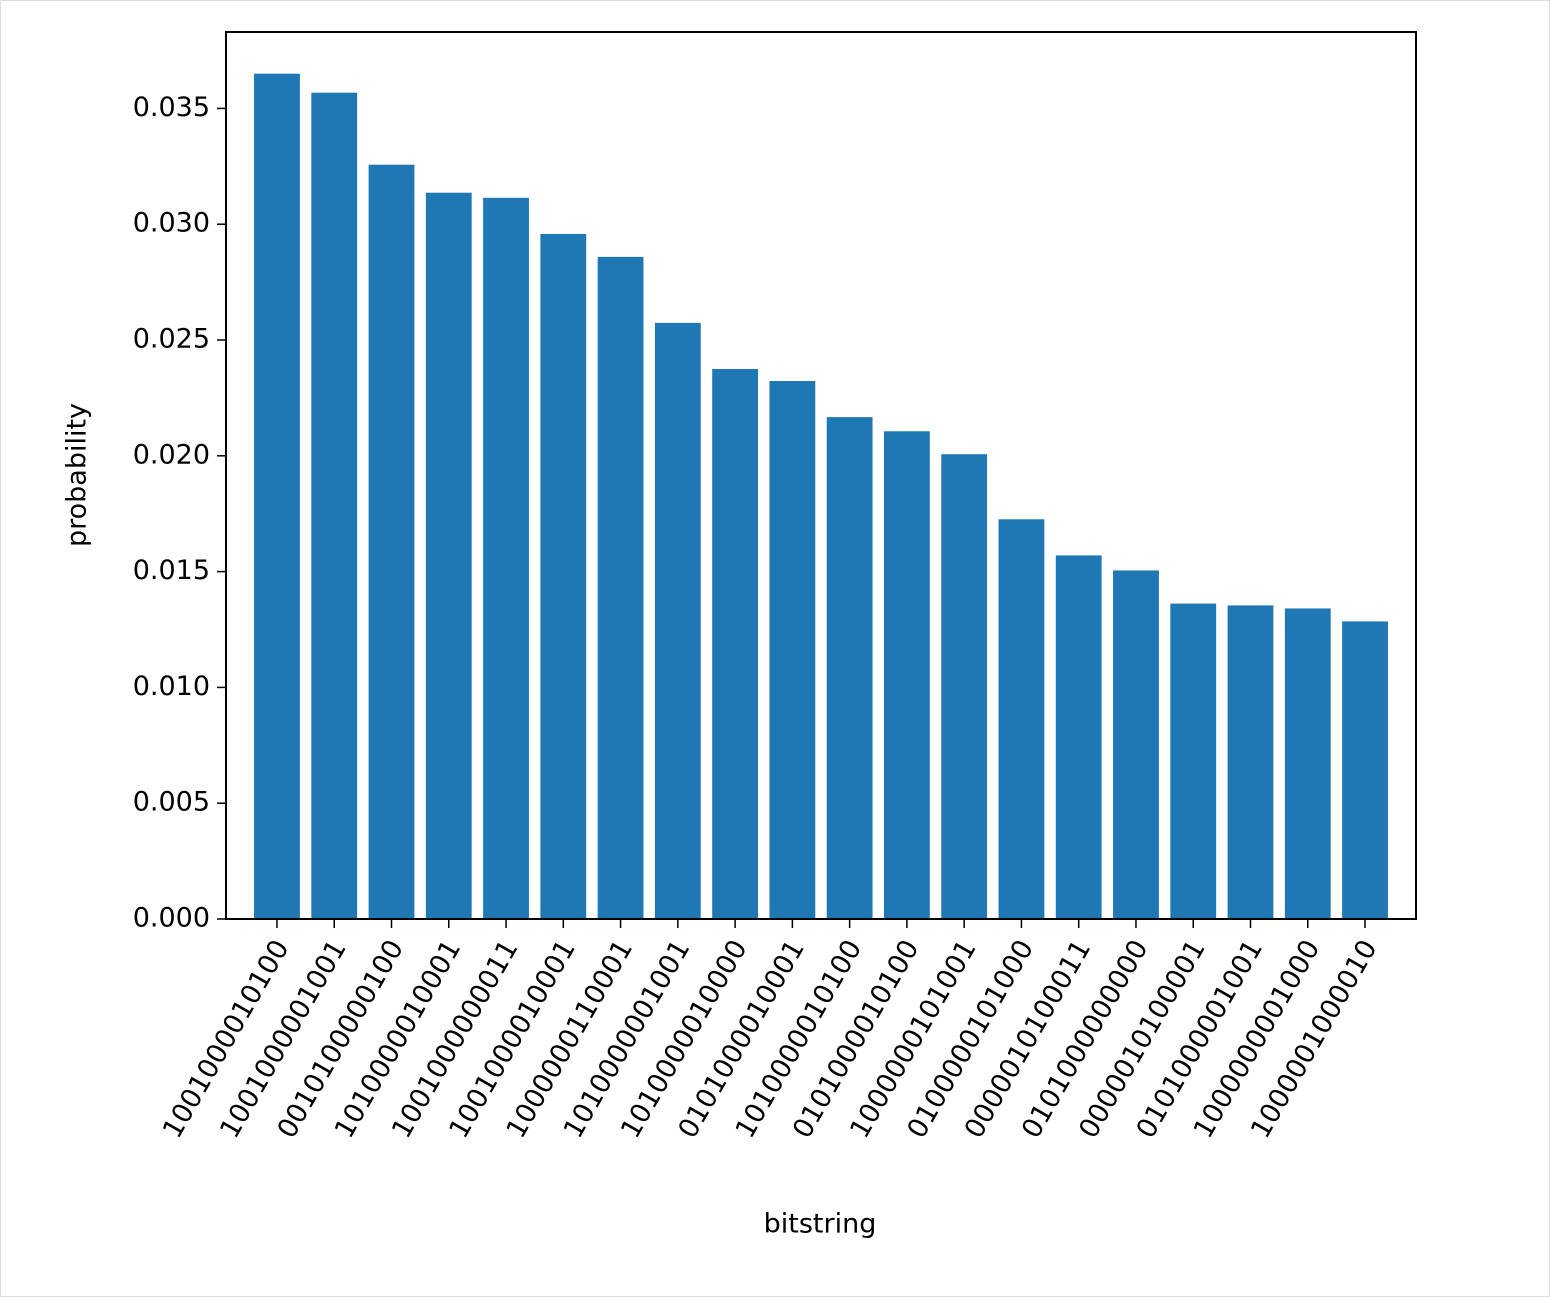  Describe the element at coordinates (77, 475) in the screenshot. I see `y-axis-label: probability` at that location.